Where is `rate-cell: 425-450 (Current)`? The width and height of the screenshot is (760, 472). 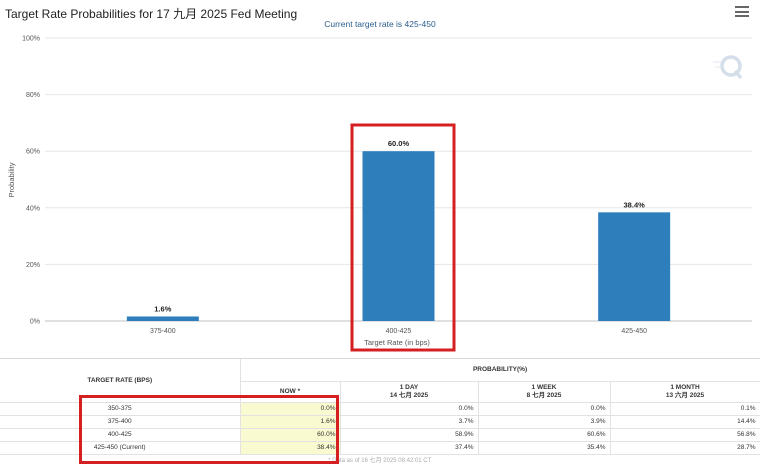 rate-cell: 425-450 (Current) is located at coordinates (120, 448).